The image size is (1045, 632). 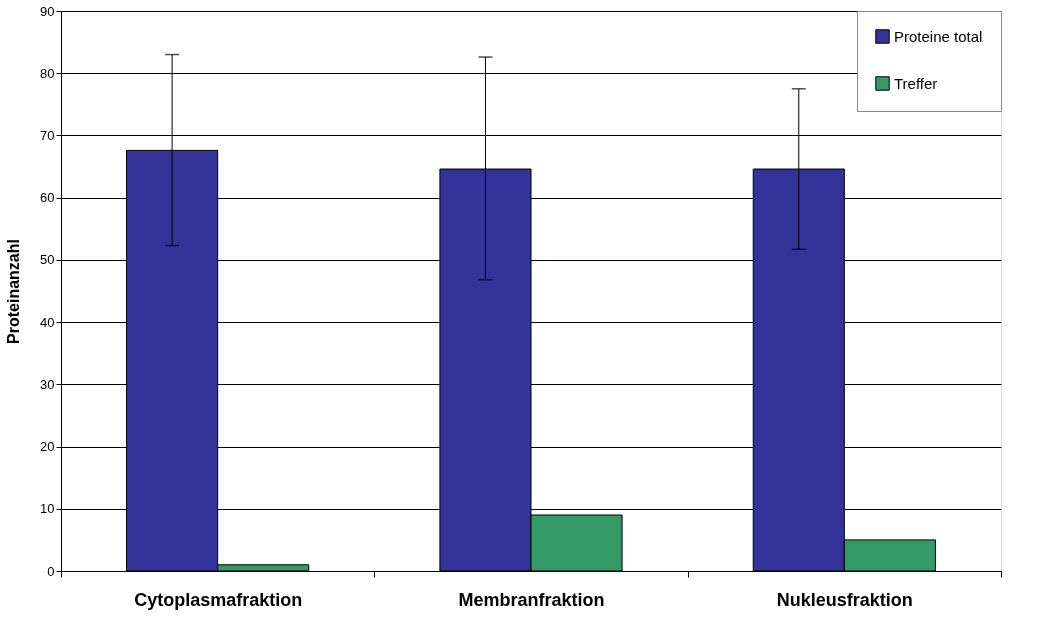 What do you see at coordinates (916, 83) in the screenshot?
I see `legend-label: Treffer` at bounding box center [916, 83].